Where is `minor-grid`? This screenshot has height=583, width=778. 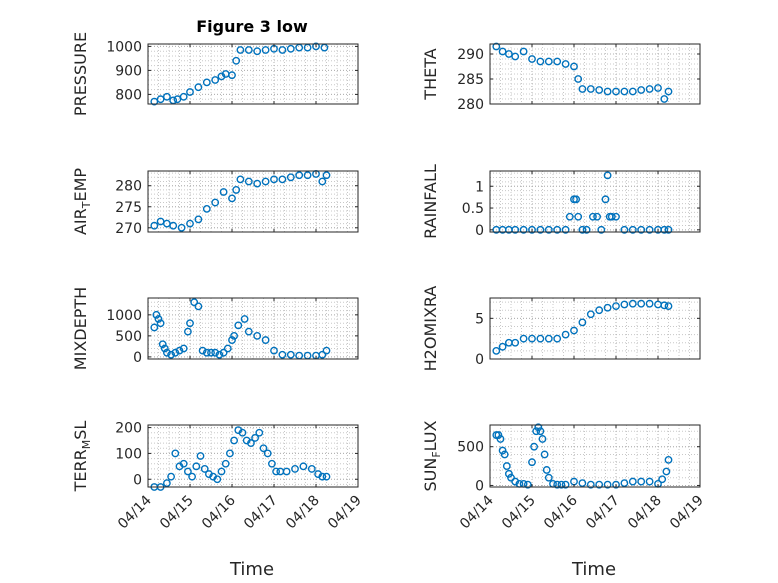
minor-grid is located at coordinates (253, 74).